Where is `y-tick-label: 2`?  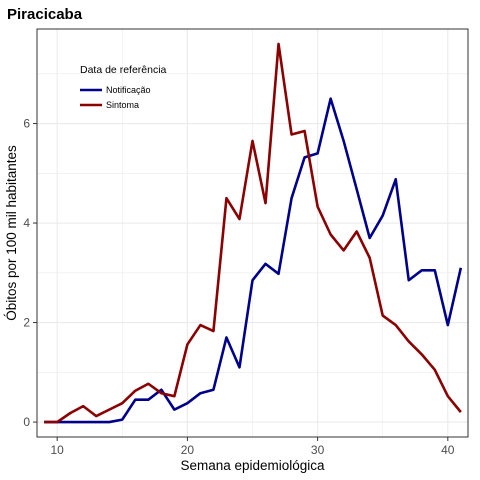 y-tick-label: 2 is located at coordinates (26, 323).